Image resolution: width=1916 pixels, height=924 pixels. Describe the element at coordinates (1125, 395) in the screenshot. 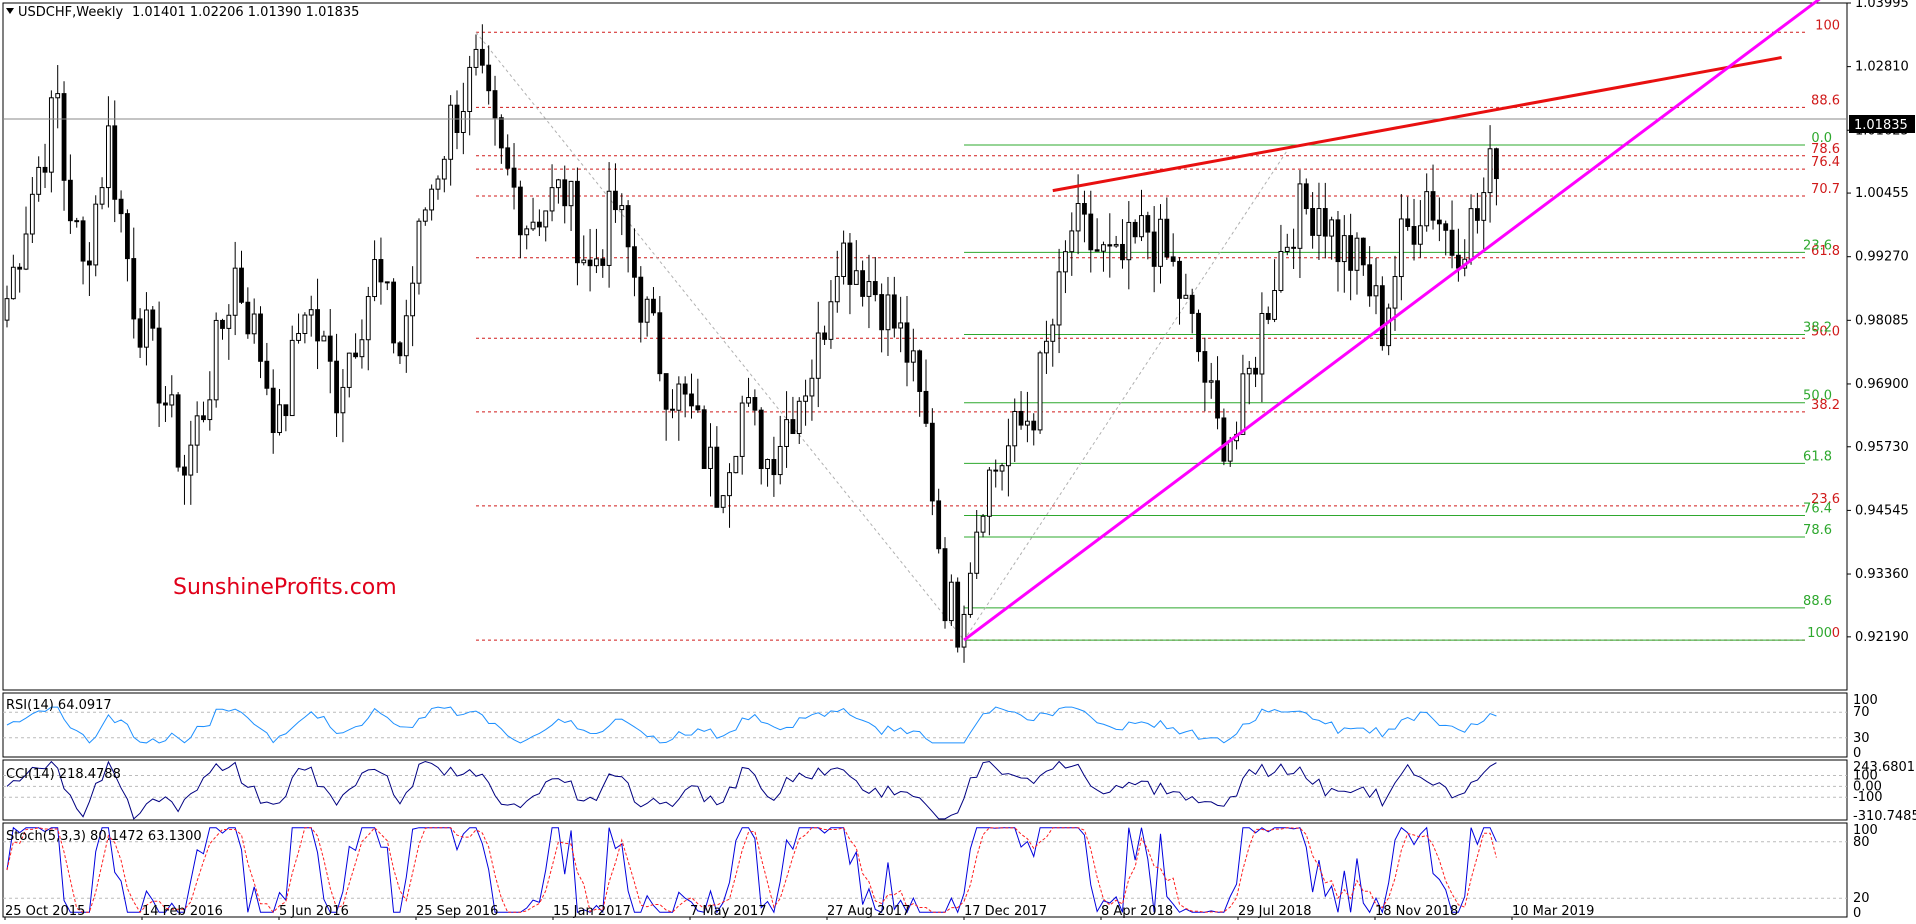

I see `fib-anchor-diagonal` at that location.